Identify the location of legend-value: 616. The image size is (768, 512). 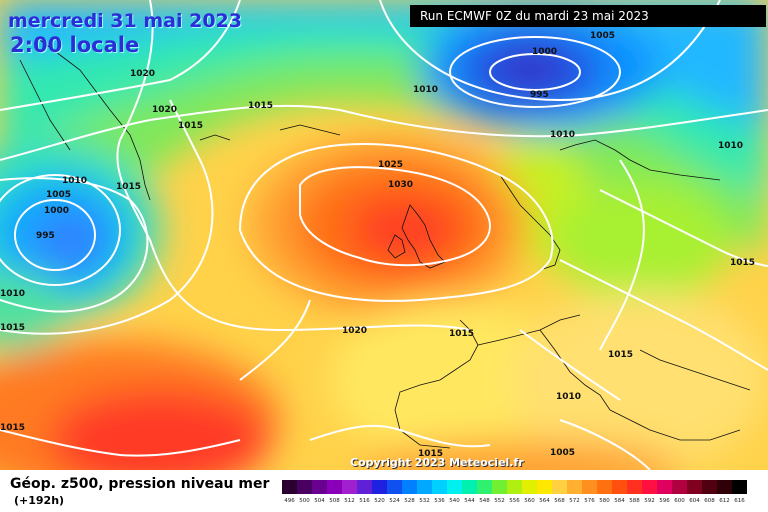
(739, 501).